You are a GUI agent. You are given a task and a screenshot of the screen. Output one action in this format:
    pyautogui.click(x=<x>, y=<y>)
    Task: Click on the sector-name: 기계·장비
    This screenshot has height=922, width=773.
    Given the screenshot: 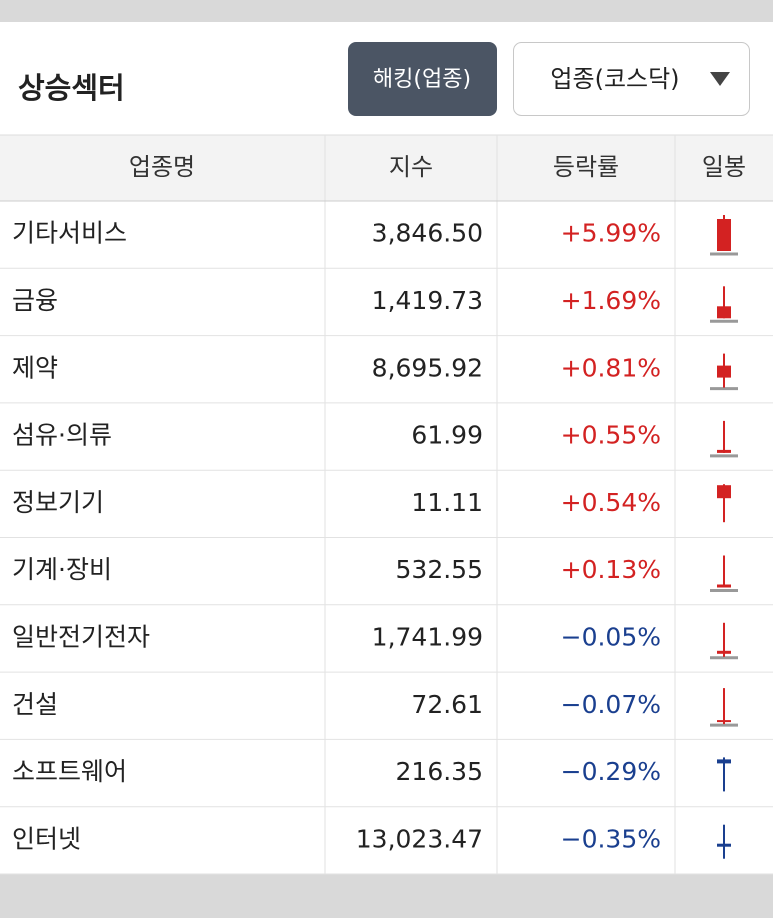 What is the action you would take?
    pyautogui.click(x=62, y=569)
    